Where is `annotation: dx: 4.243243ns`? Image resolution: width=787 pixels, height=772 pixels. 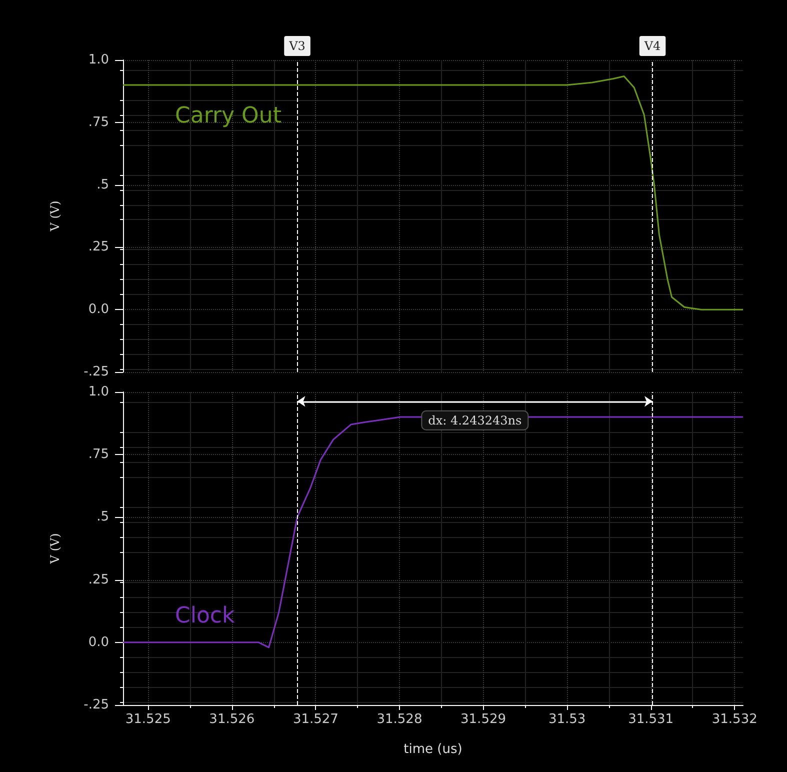
annotation: dx: 4.243243ns is located at coordinates (475, 420).